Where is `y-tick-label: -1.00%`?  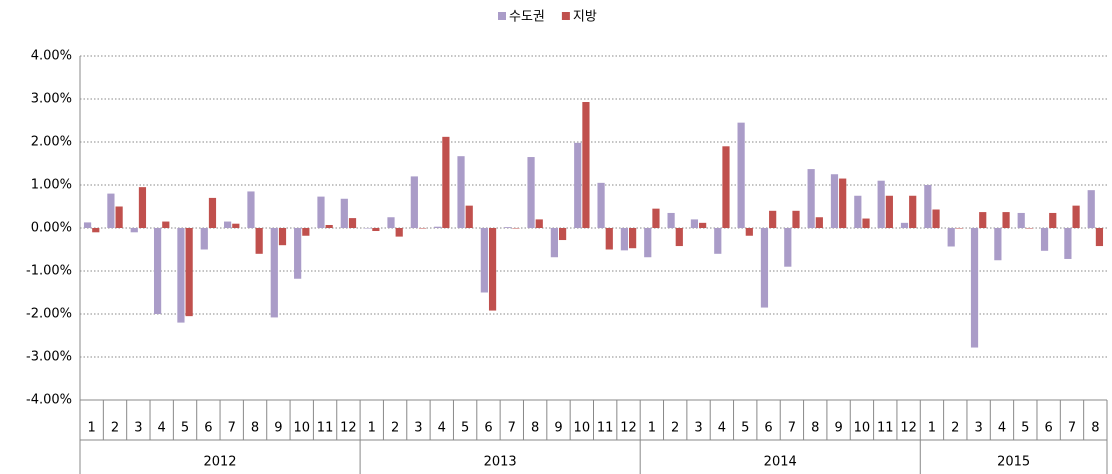 y-tick-label: -1.00% is located at coordinates (49, 271).